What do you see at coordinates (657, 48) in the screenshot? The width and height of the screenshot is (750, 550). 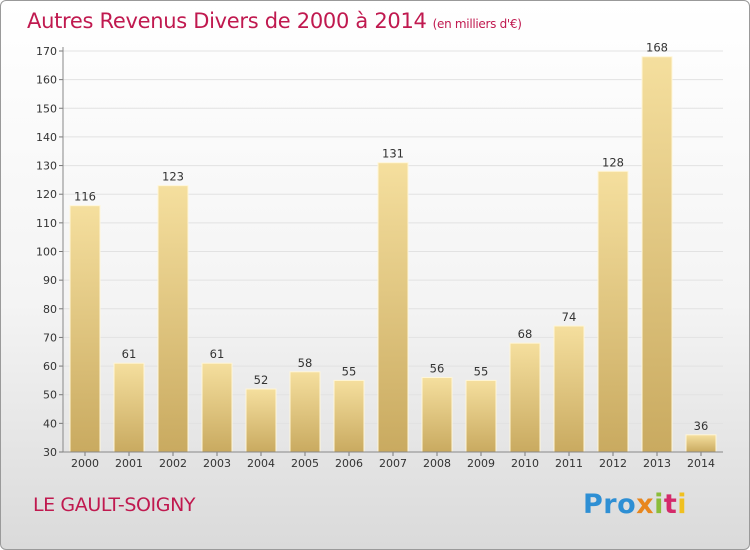 I see `bar-value-label: 168` at bounding box center [657, 48].